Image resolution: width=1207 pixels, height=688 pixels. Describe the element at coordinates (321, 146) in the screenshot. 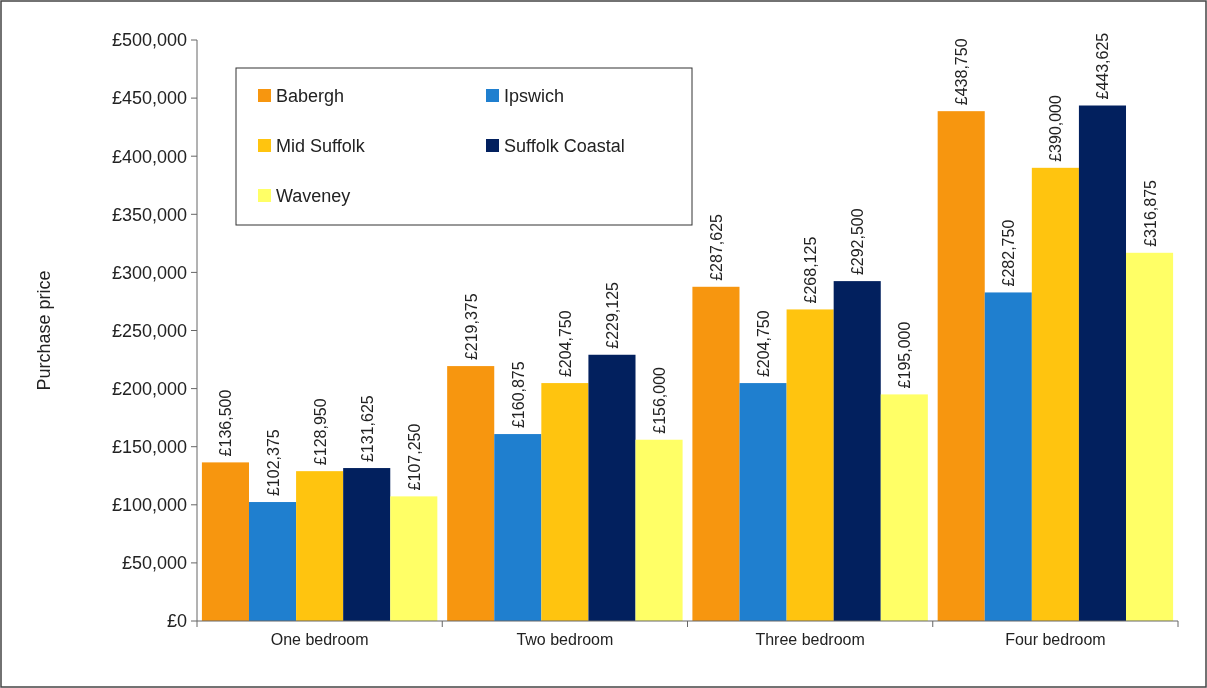

I see `legend-label: Mid Suffolk` at that location.